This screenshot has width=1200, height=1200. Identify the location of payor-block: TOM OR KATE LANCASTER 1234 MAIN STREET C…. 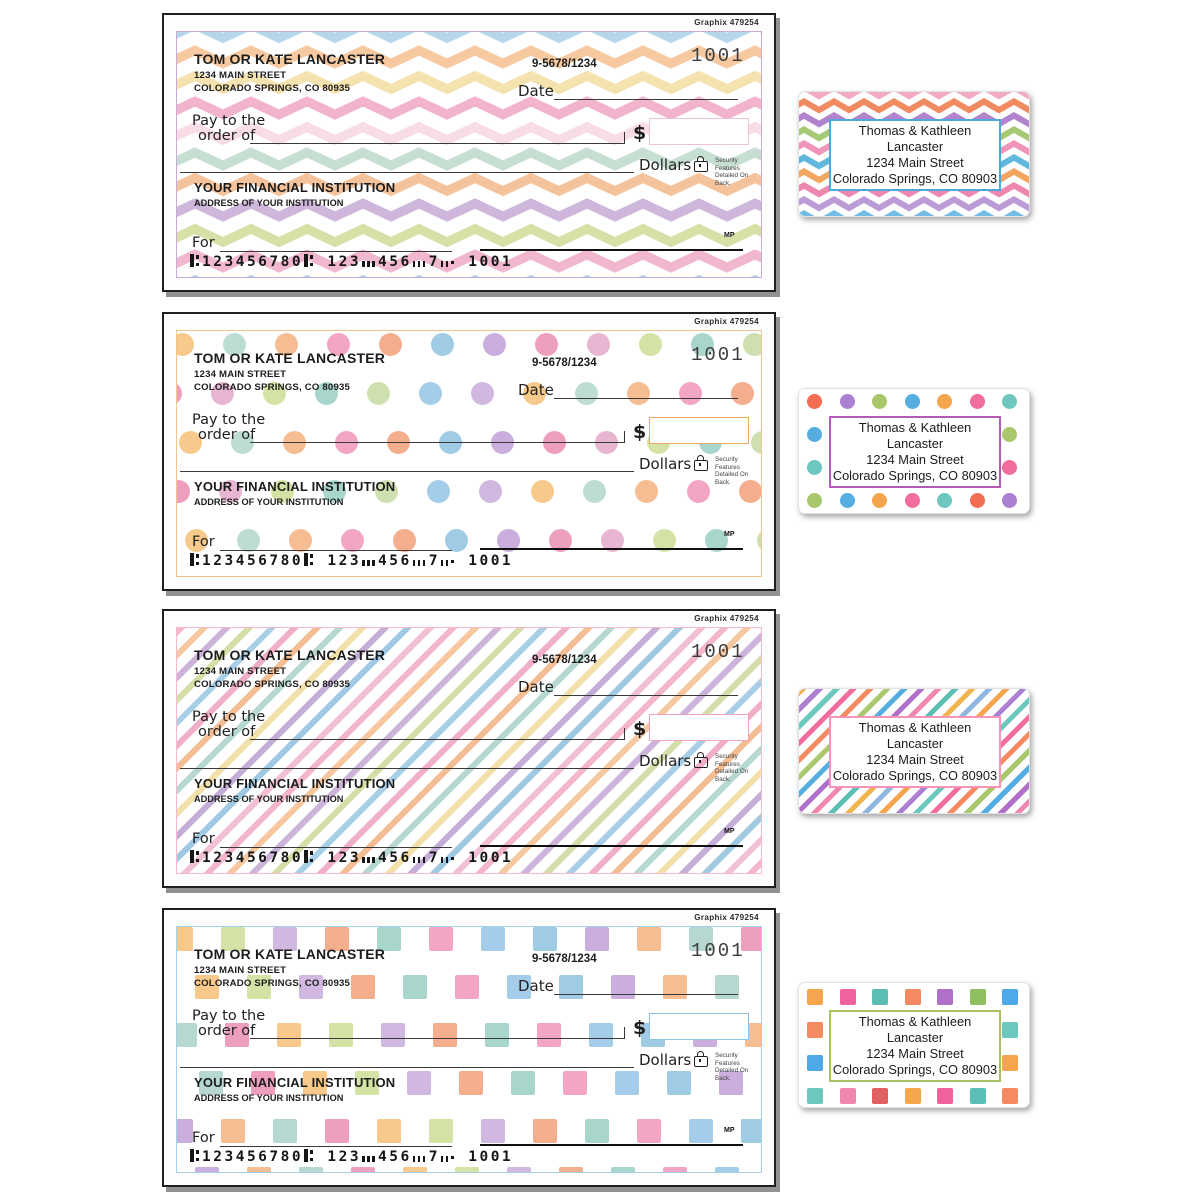
(289, 967).